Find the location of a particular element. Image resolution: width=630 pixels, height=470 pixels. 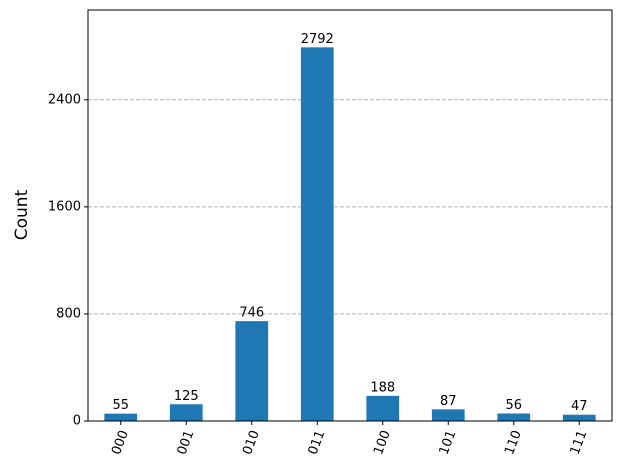

y-axis-label: Count is located at coordinates (22, 214).